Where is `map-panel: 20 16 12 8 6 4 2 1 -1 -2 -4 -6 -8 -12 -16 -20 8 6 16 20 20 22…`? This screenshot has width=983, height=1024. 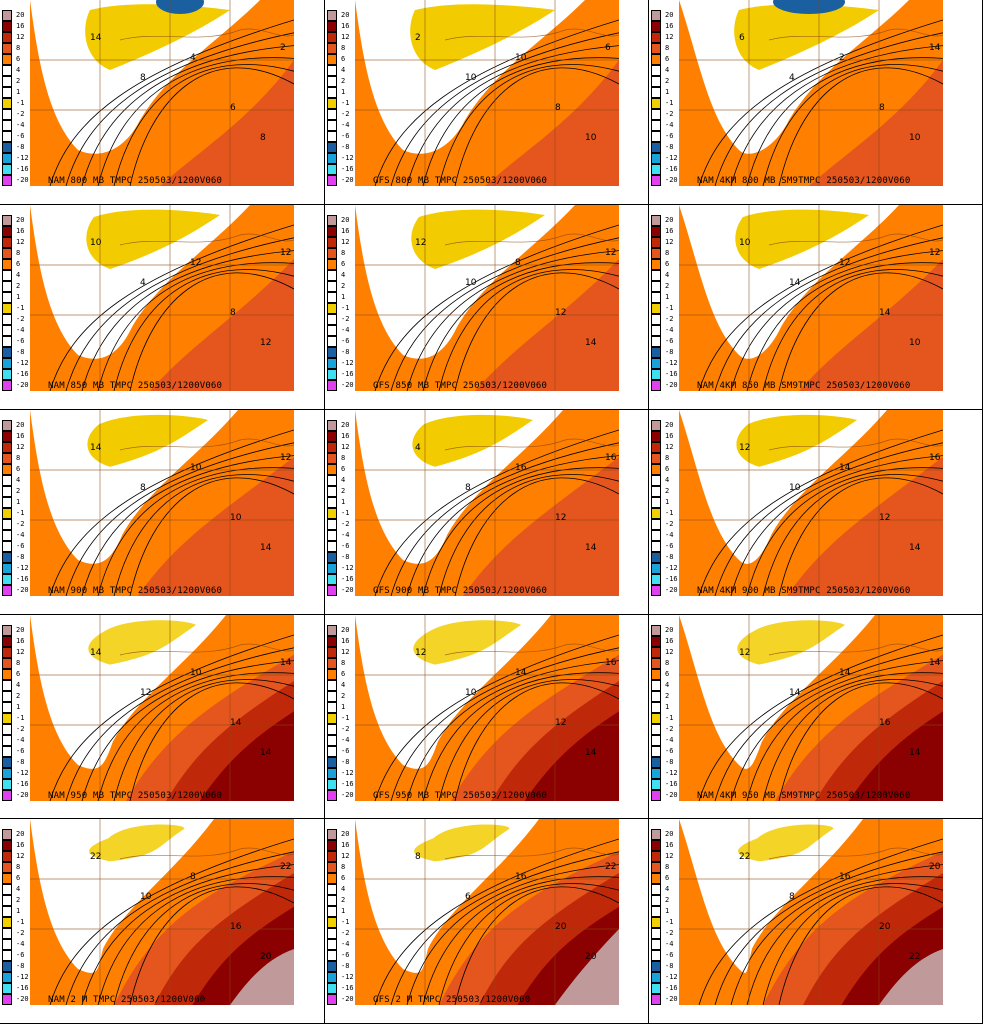 map-panel: 20 16 12 8 6 4 2 1 -1 -2 -4 -6 -8 -12 -16 -20 8 6 16 20 20 22… is located at coordinates (487, 921).